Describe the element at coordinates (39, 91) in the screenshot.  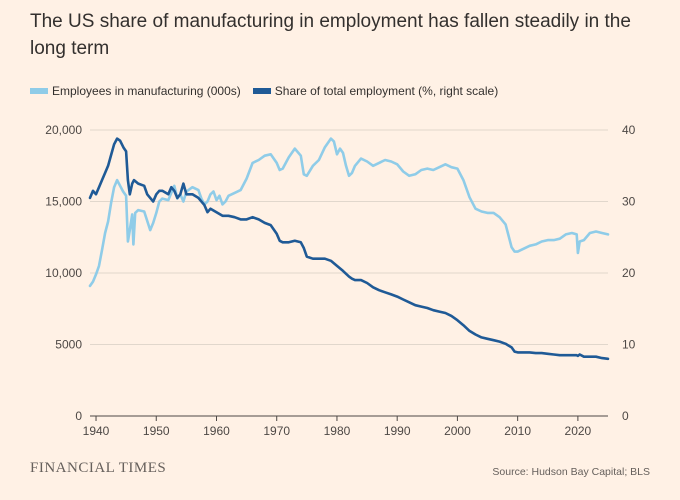
I see `legend-swatch-employees` at that location.